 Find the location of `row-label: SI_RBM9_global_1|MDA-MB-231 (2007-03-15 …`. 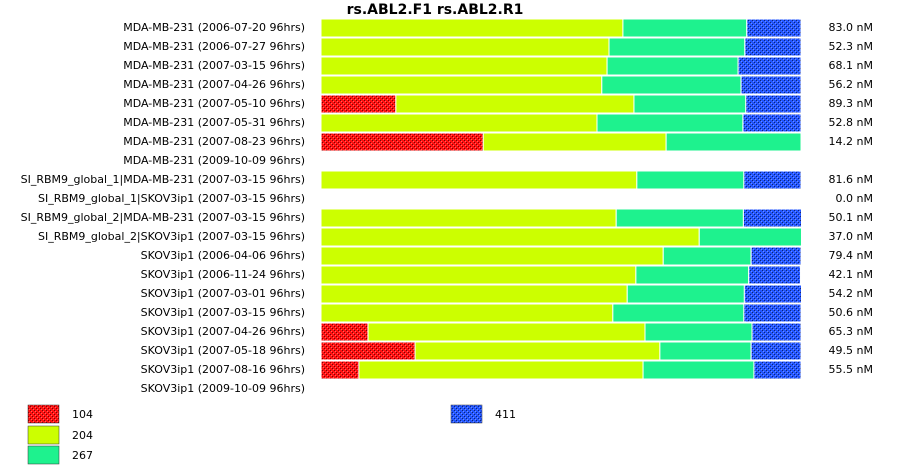

row-label: SI_RBM9_global_1|MDA-MB-231 (2007-03-15 … is located at coordinates (163, 179).